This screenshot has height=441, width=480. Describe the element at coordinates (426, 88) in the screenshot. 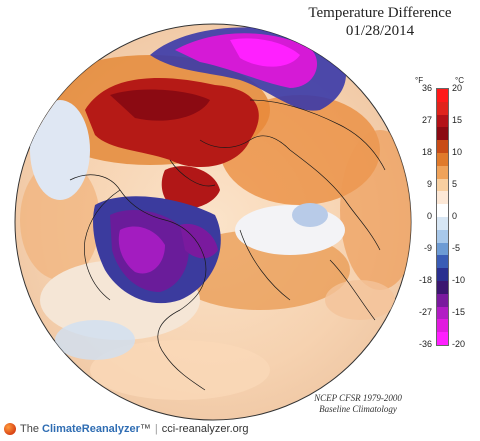

I see `legend-tick-fahrenheit: 36` at that location.